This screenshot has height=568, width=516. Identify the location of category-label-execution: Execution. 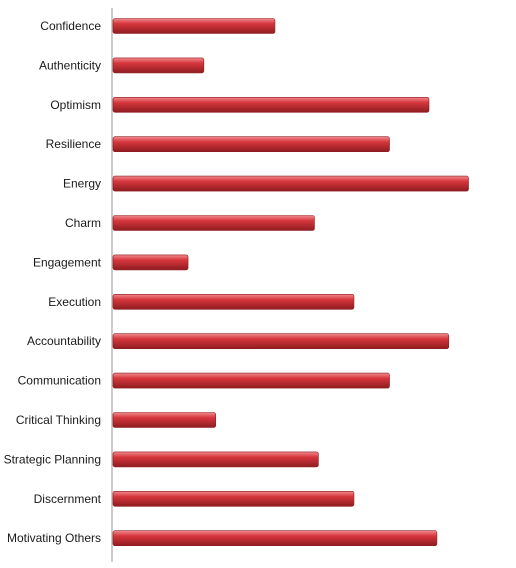
(74, 302).